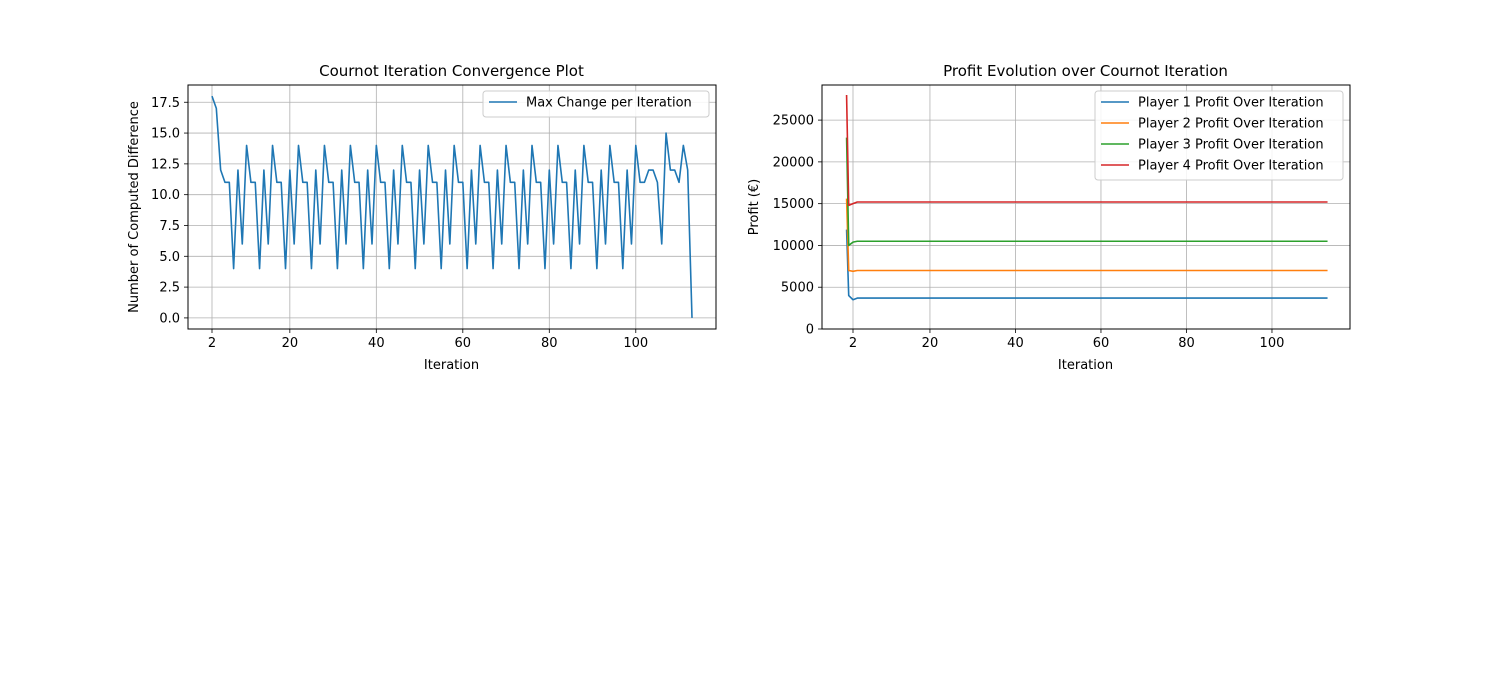 This screenshot has height=700, width=1500. What do you see at coordinates (1231, 145) in the screenshot?
I see `legend-label: Player 3 Profit Over Iteration` at bounding box center [1231, 145].